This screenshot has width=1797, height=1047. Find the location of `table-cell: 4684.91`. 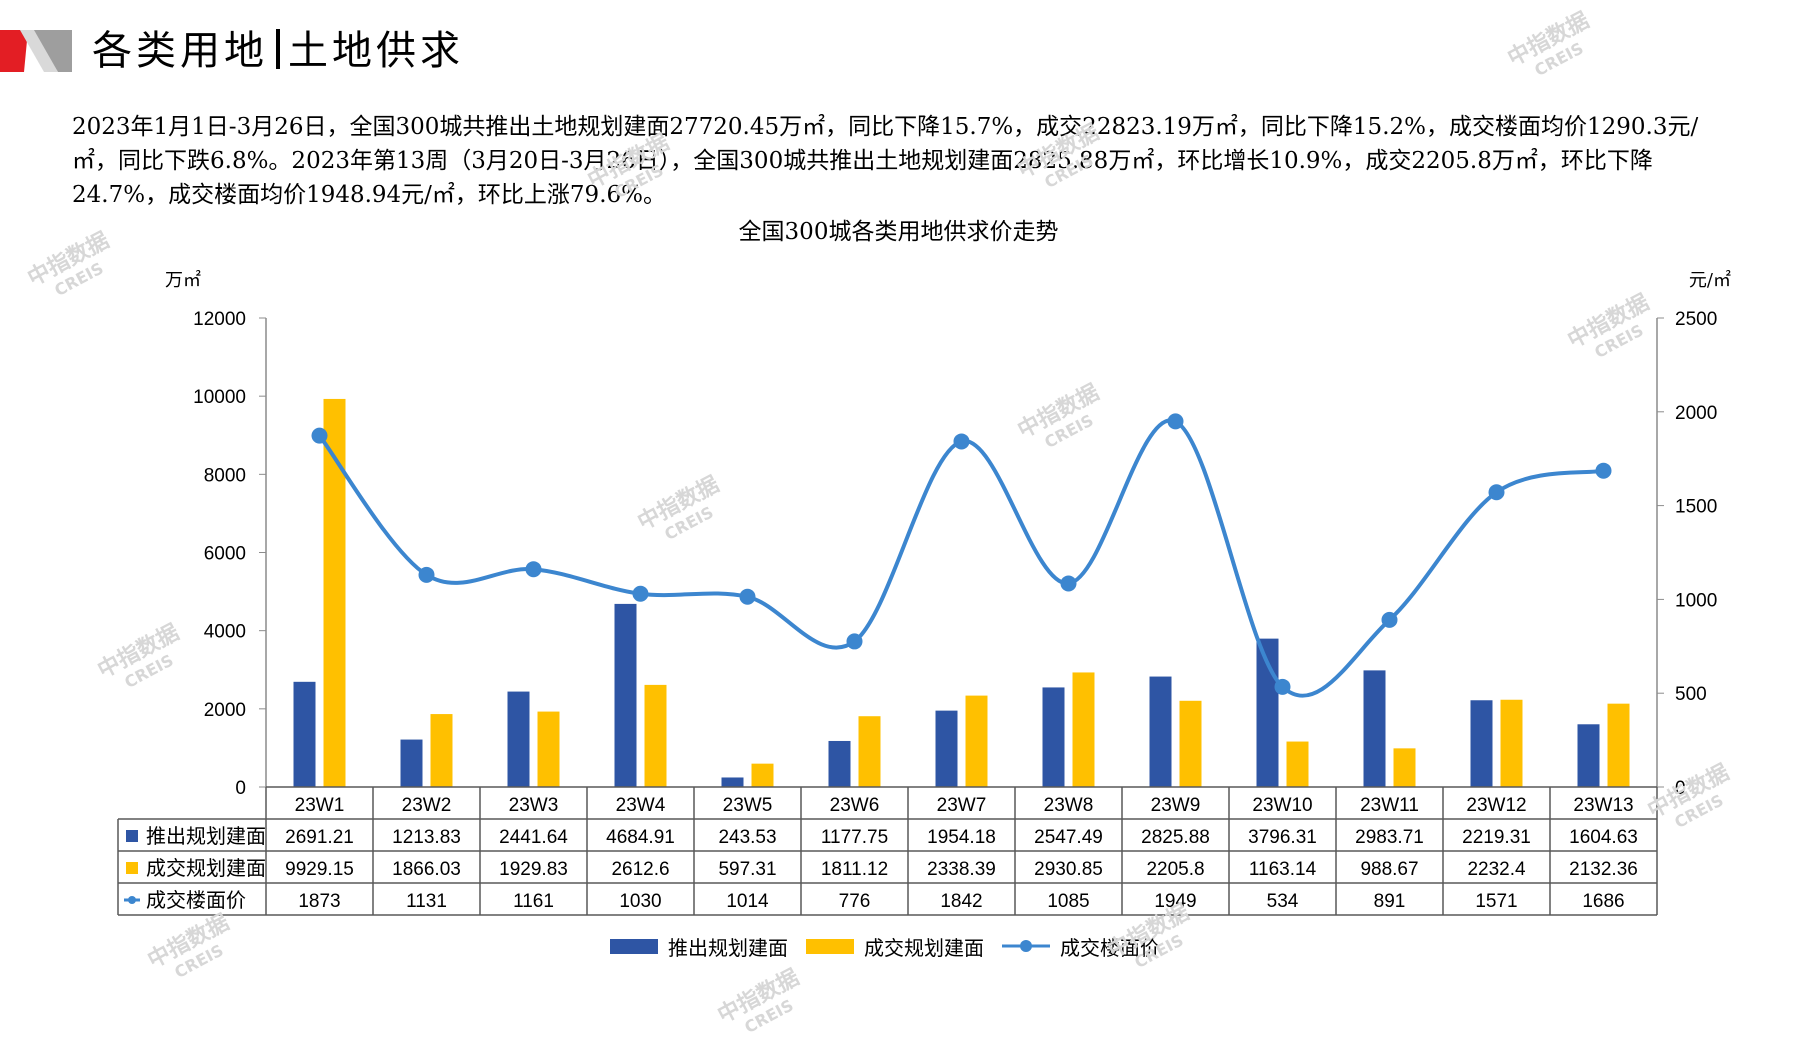

table-cell: 4684.91 is located at coordinates (640, 837).